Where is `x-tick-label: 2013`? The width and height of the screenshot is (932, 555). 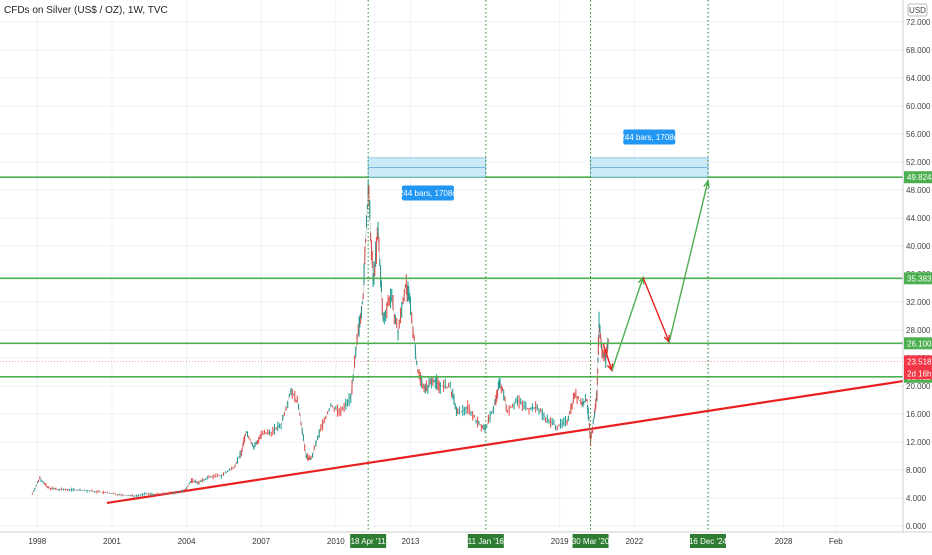
x-tick-label: 2013 is located at coordinates (411, 541).